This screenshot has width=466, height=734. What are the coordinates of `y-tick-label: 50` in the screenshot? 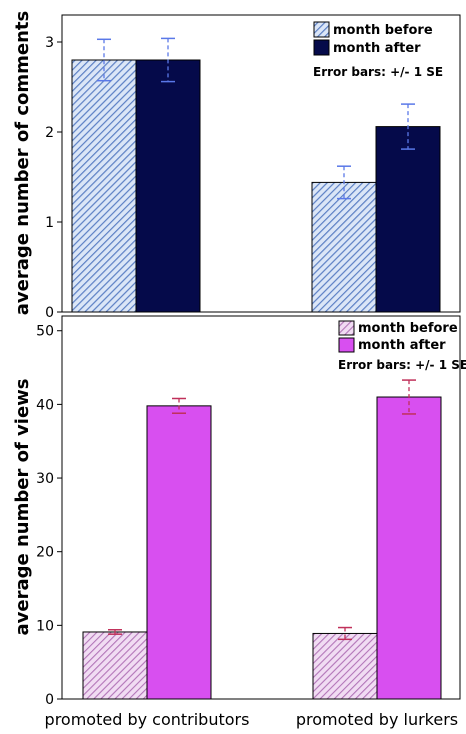 It's located at (45, 332).